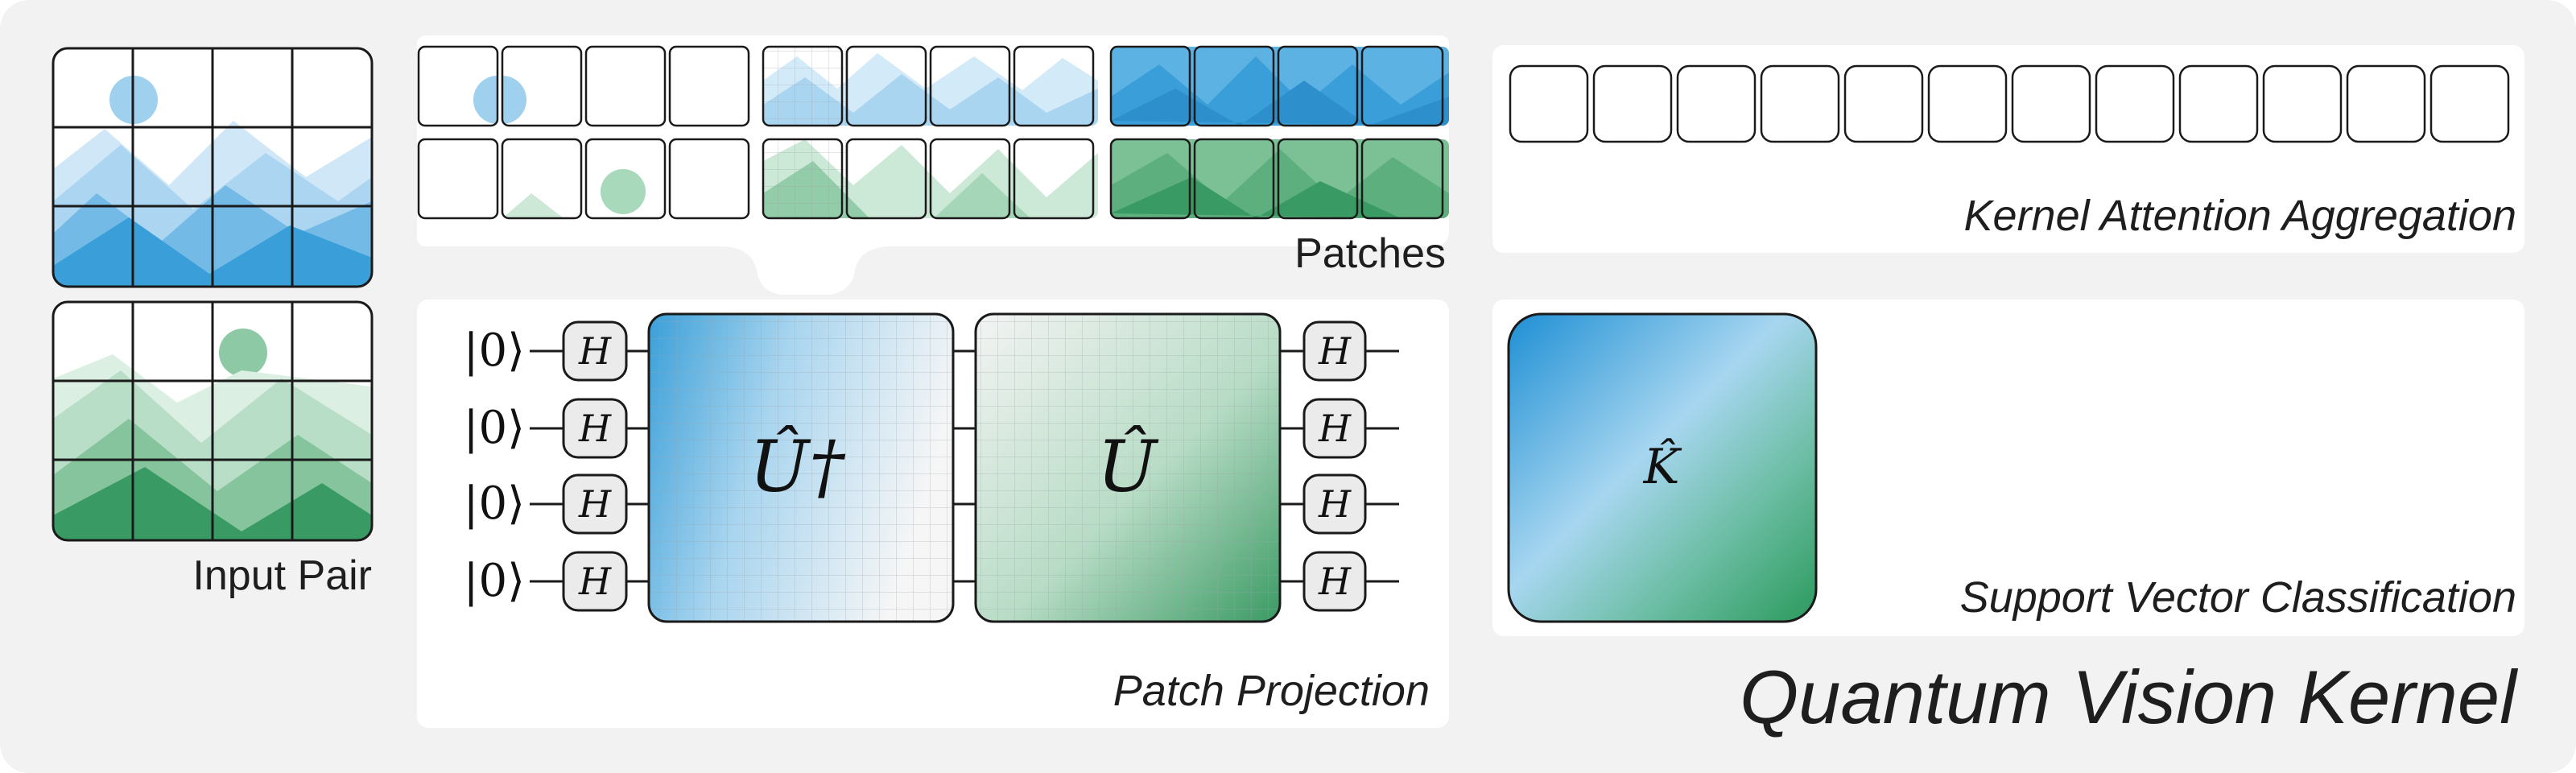 Image resolution: width=2576 pixels, height=773 pixels. I want to click on patch-row-blue-white, so click(583, 86).